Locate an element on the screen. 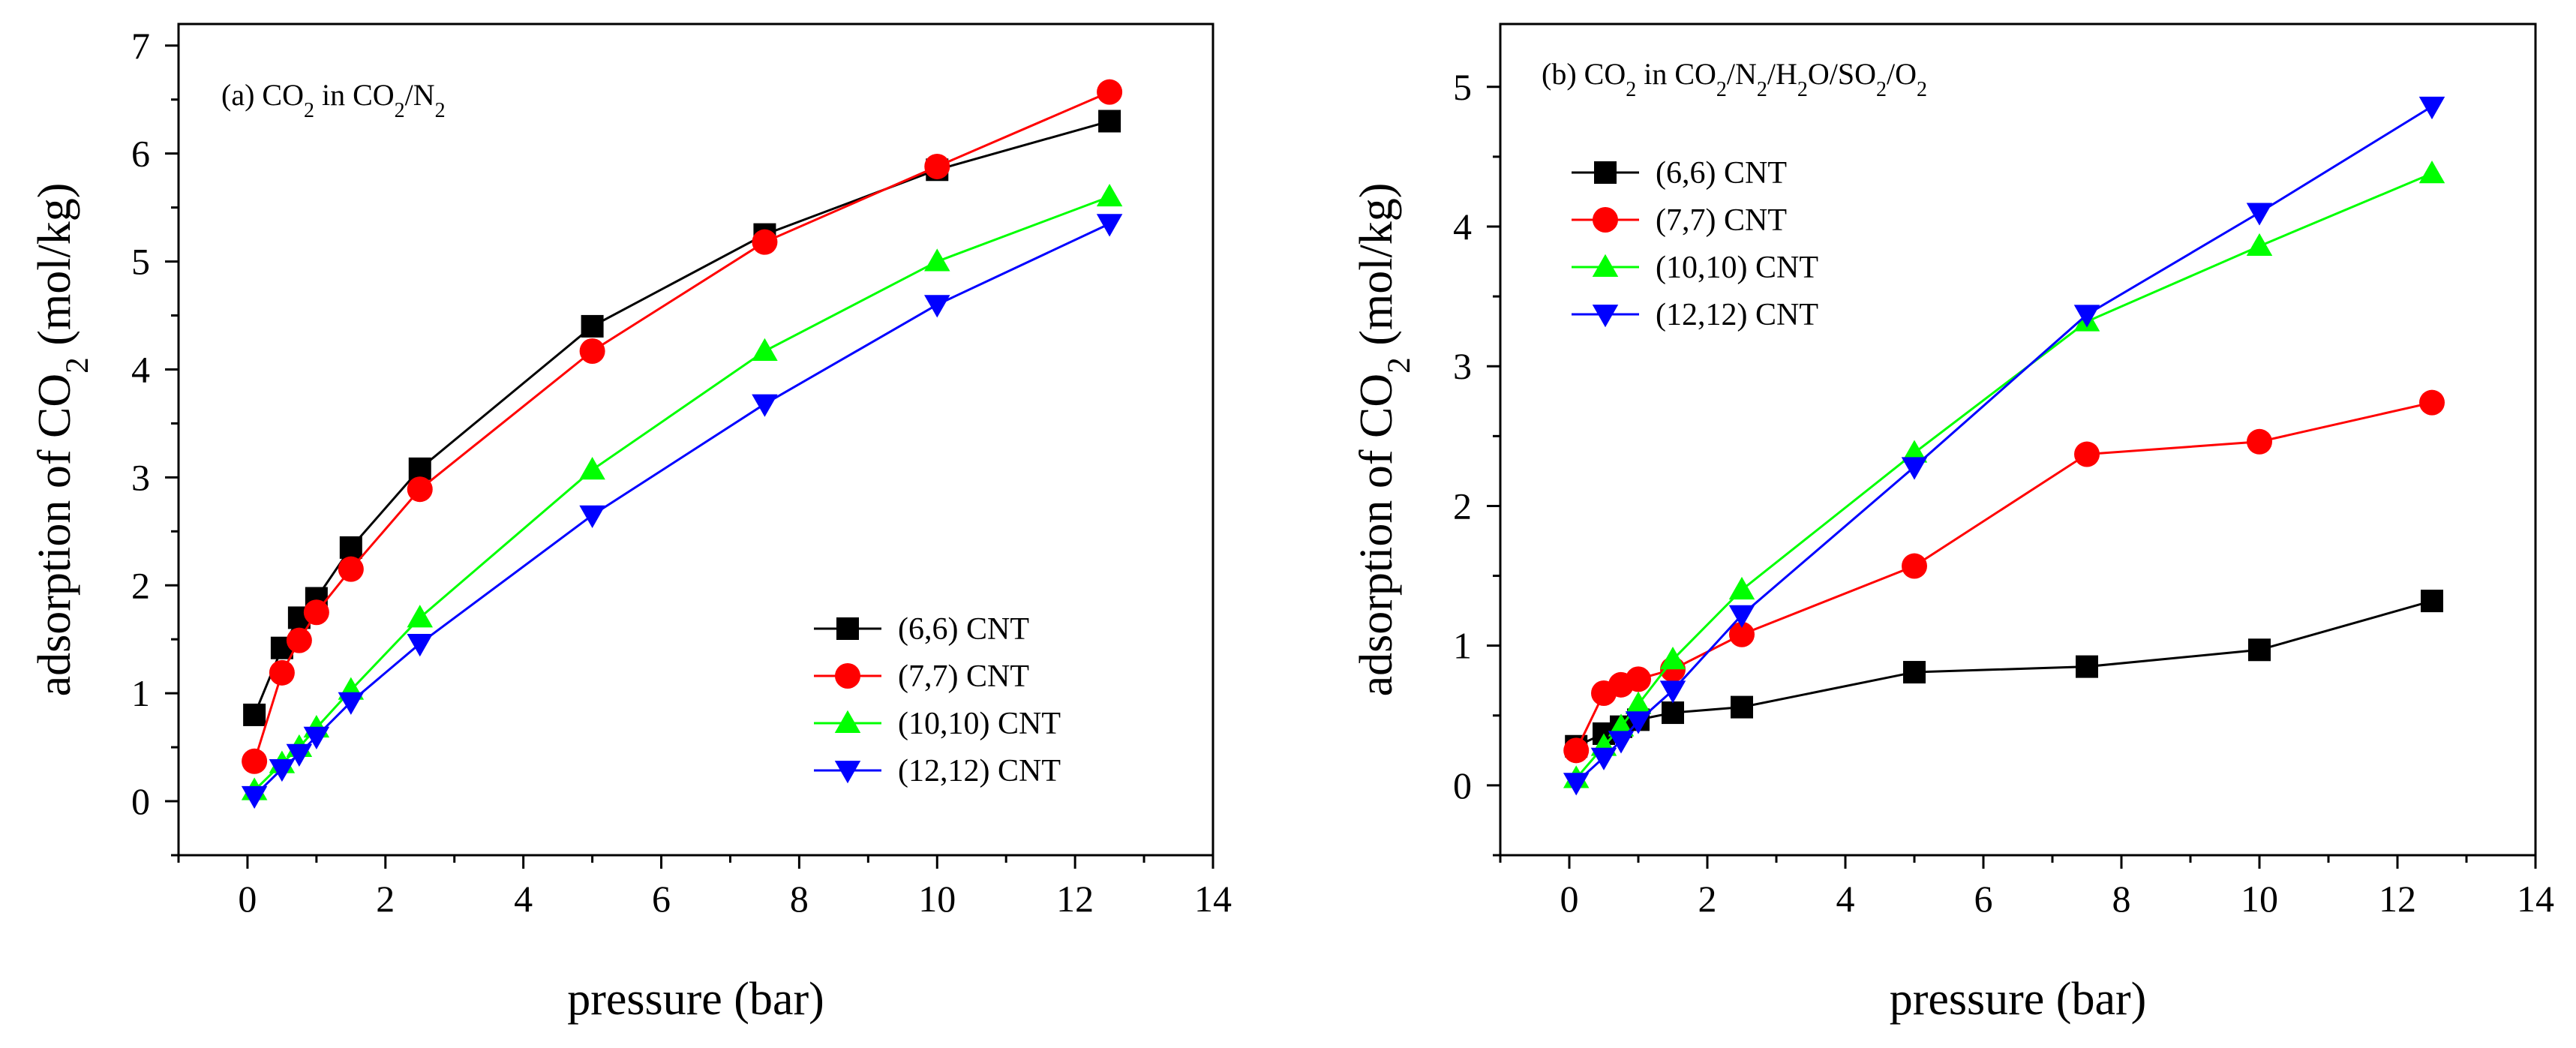  x-tick-label: 14 is located at coordinates (2535, 899).